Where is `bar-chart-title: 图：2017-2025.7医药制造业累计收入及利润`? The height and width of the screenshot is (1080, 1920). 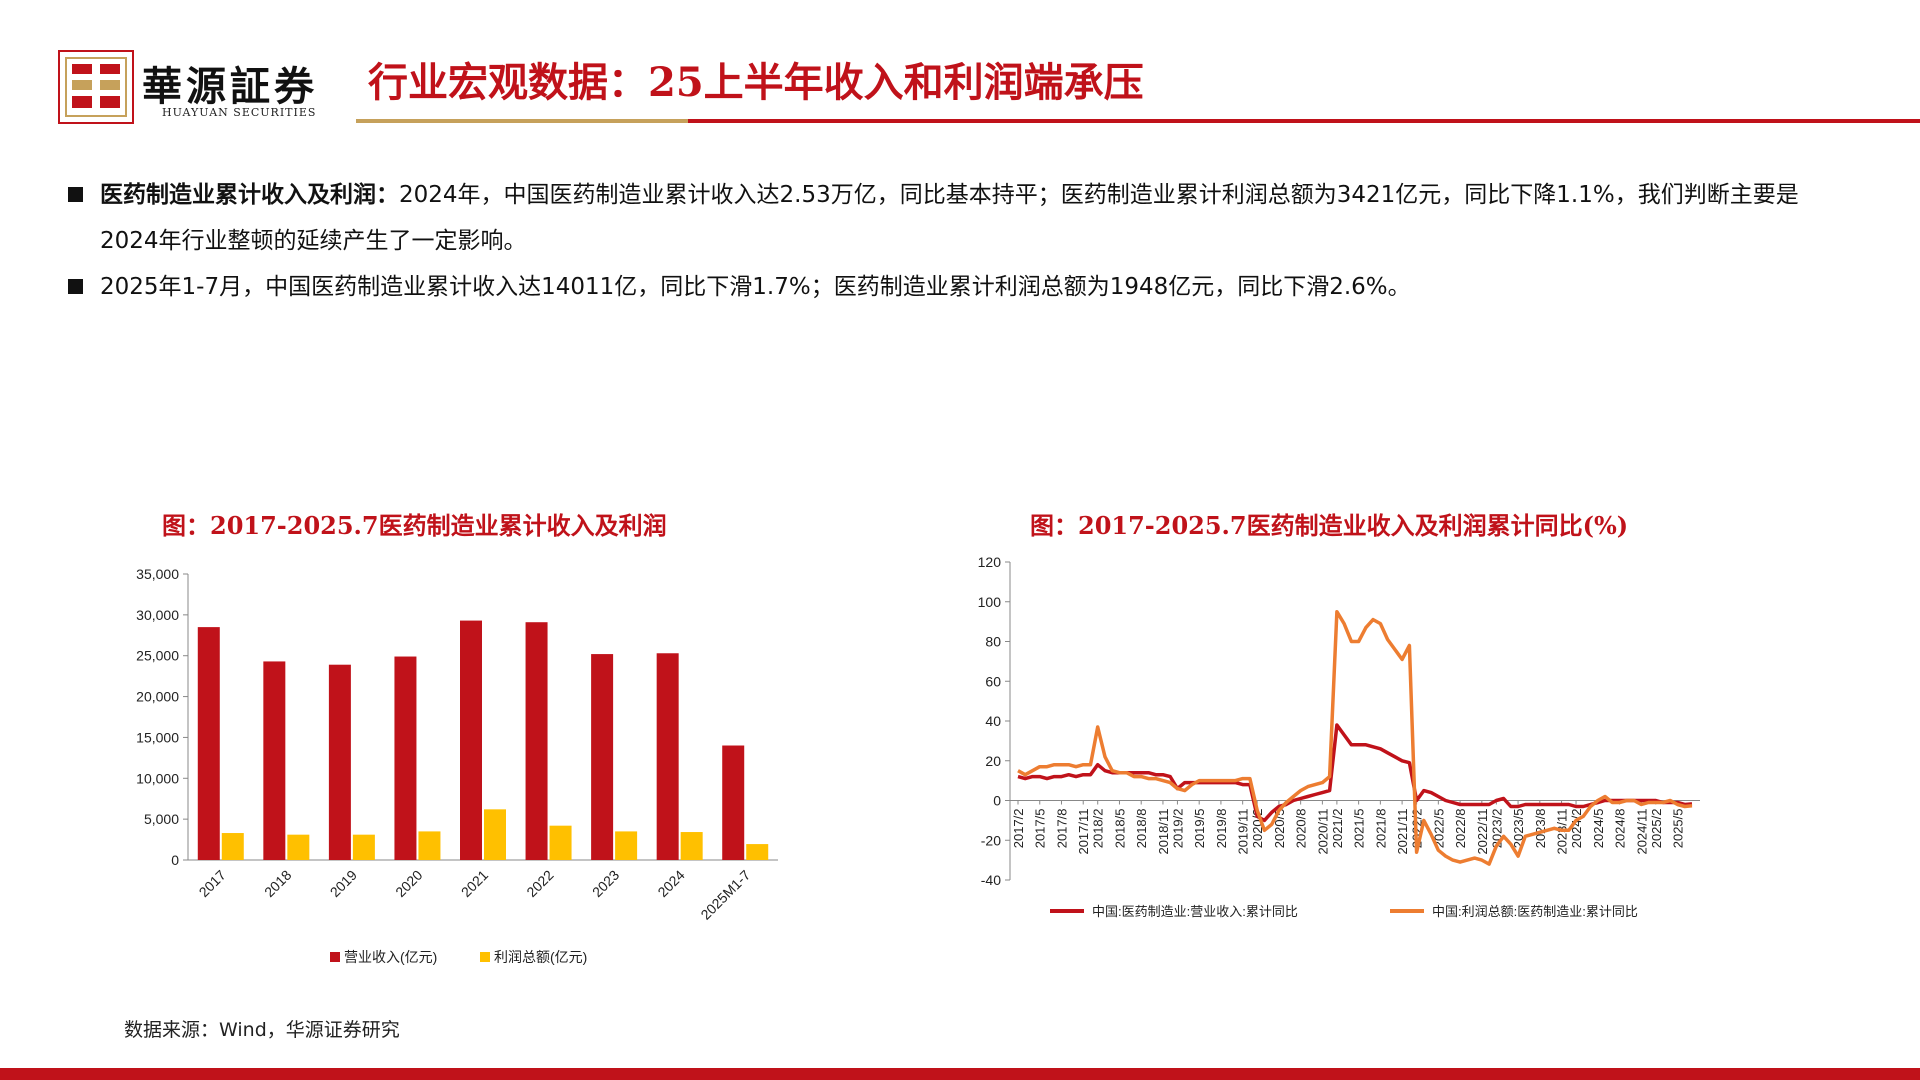
bar-chart-title: 图：2017-2025.7医药制造业累计收入及利润 is located at coordinates (414, 525).